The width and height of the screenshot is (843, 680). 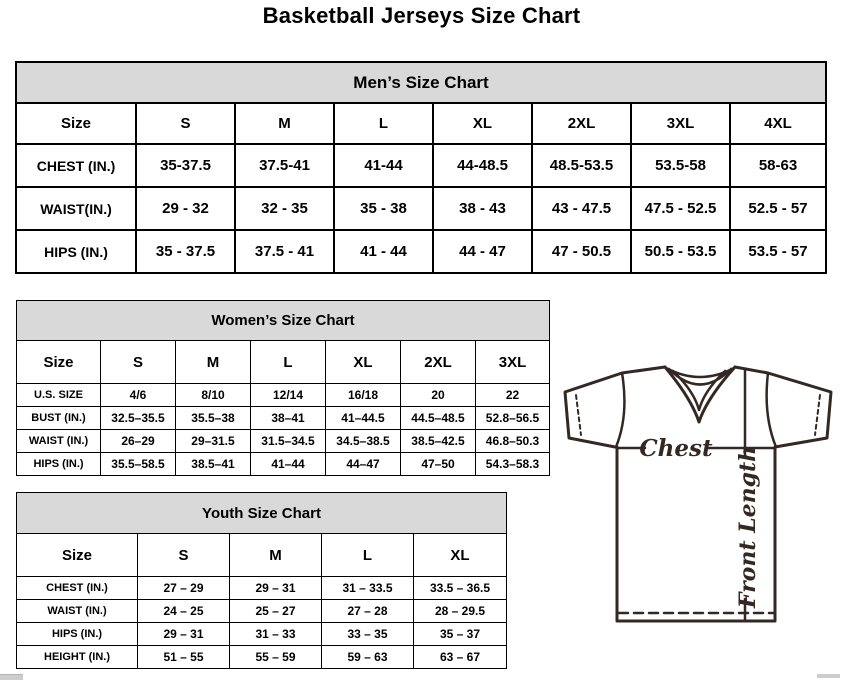 I want to click on size-cell: 29 - 32, so click(x=185, y=208).